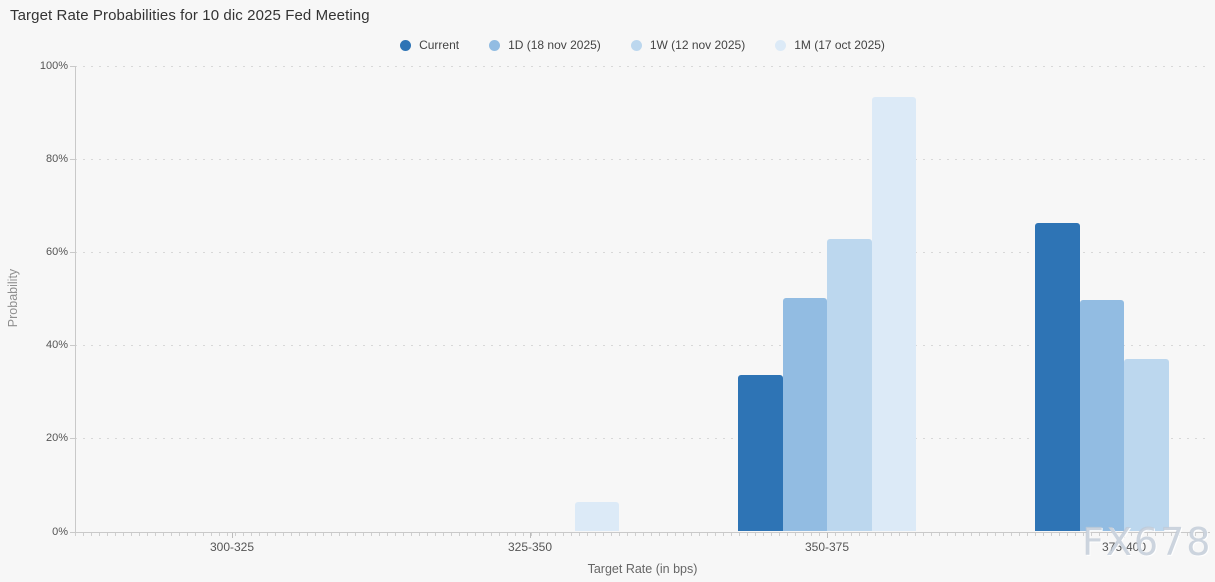 The image size is (1215, 582). What do you see at coordinates (75, 299) in the screenshot?
I see `y-axis-line` at bounding box center [75, 299].